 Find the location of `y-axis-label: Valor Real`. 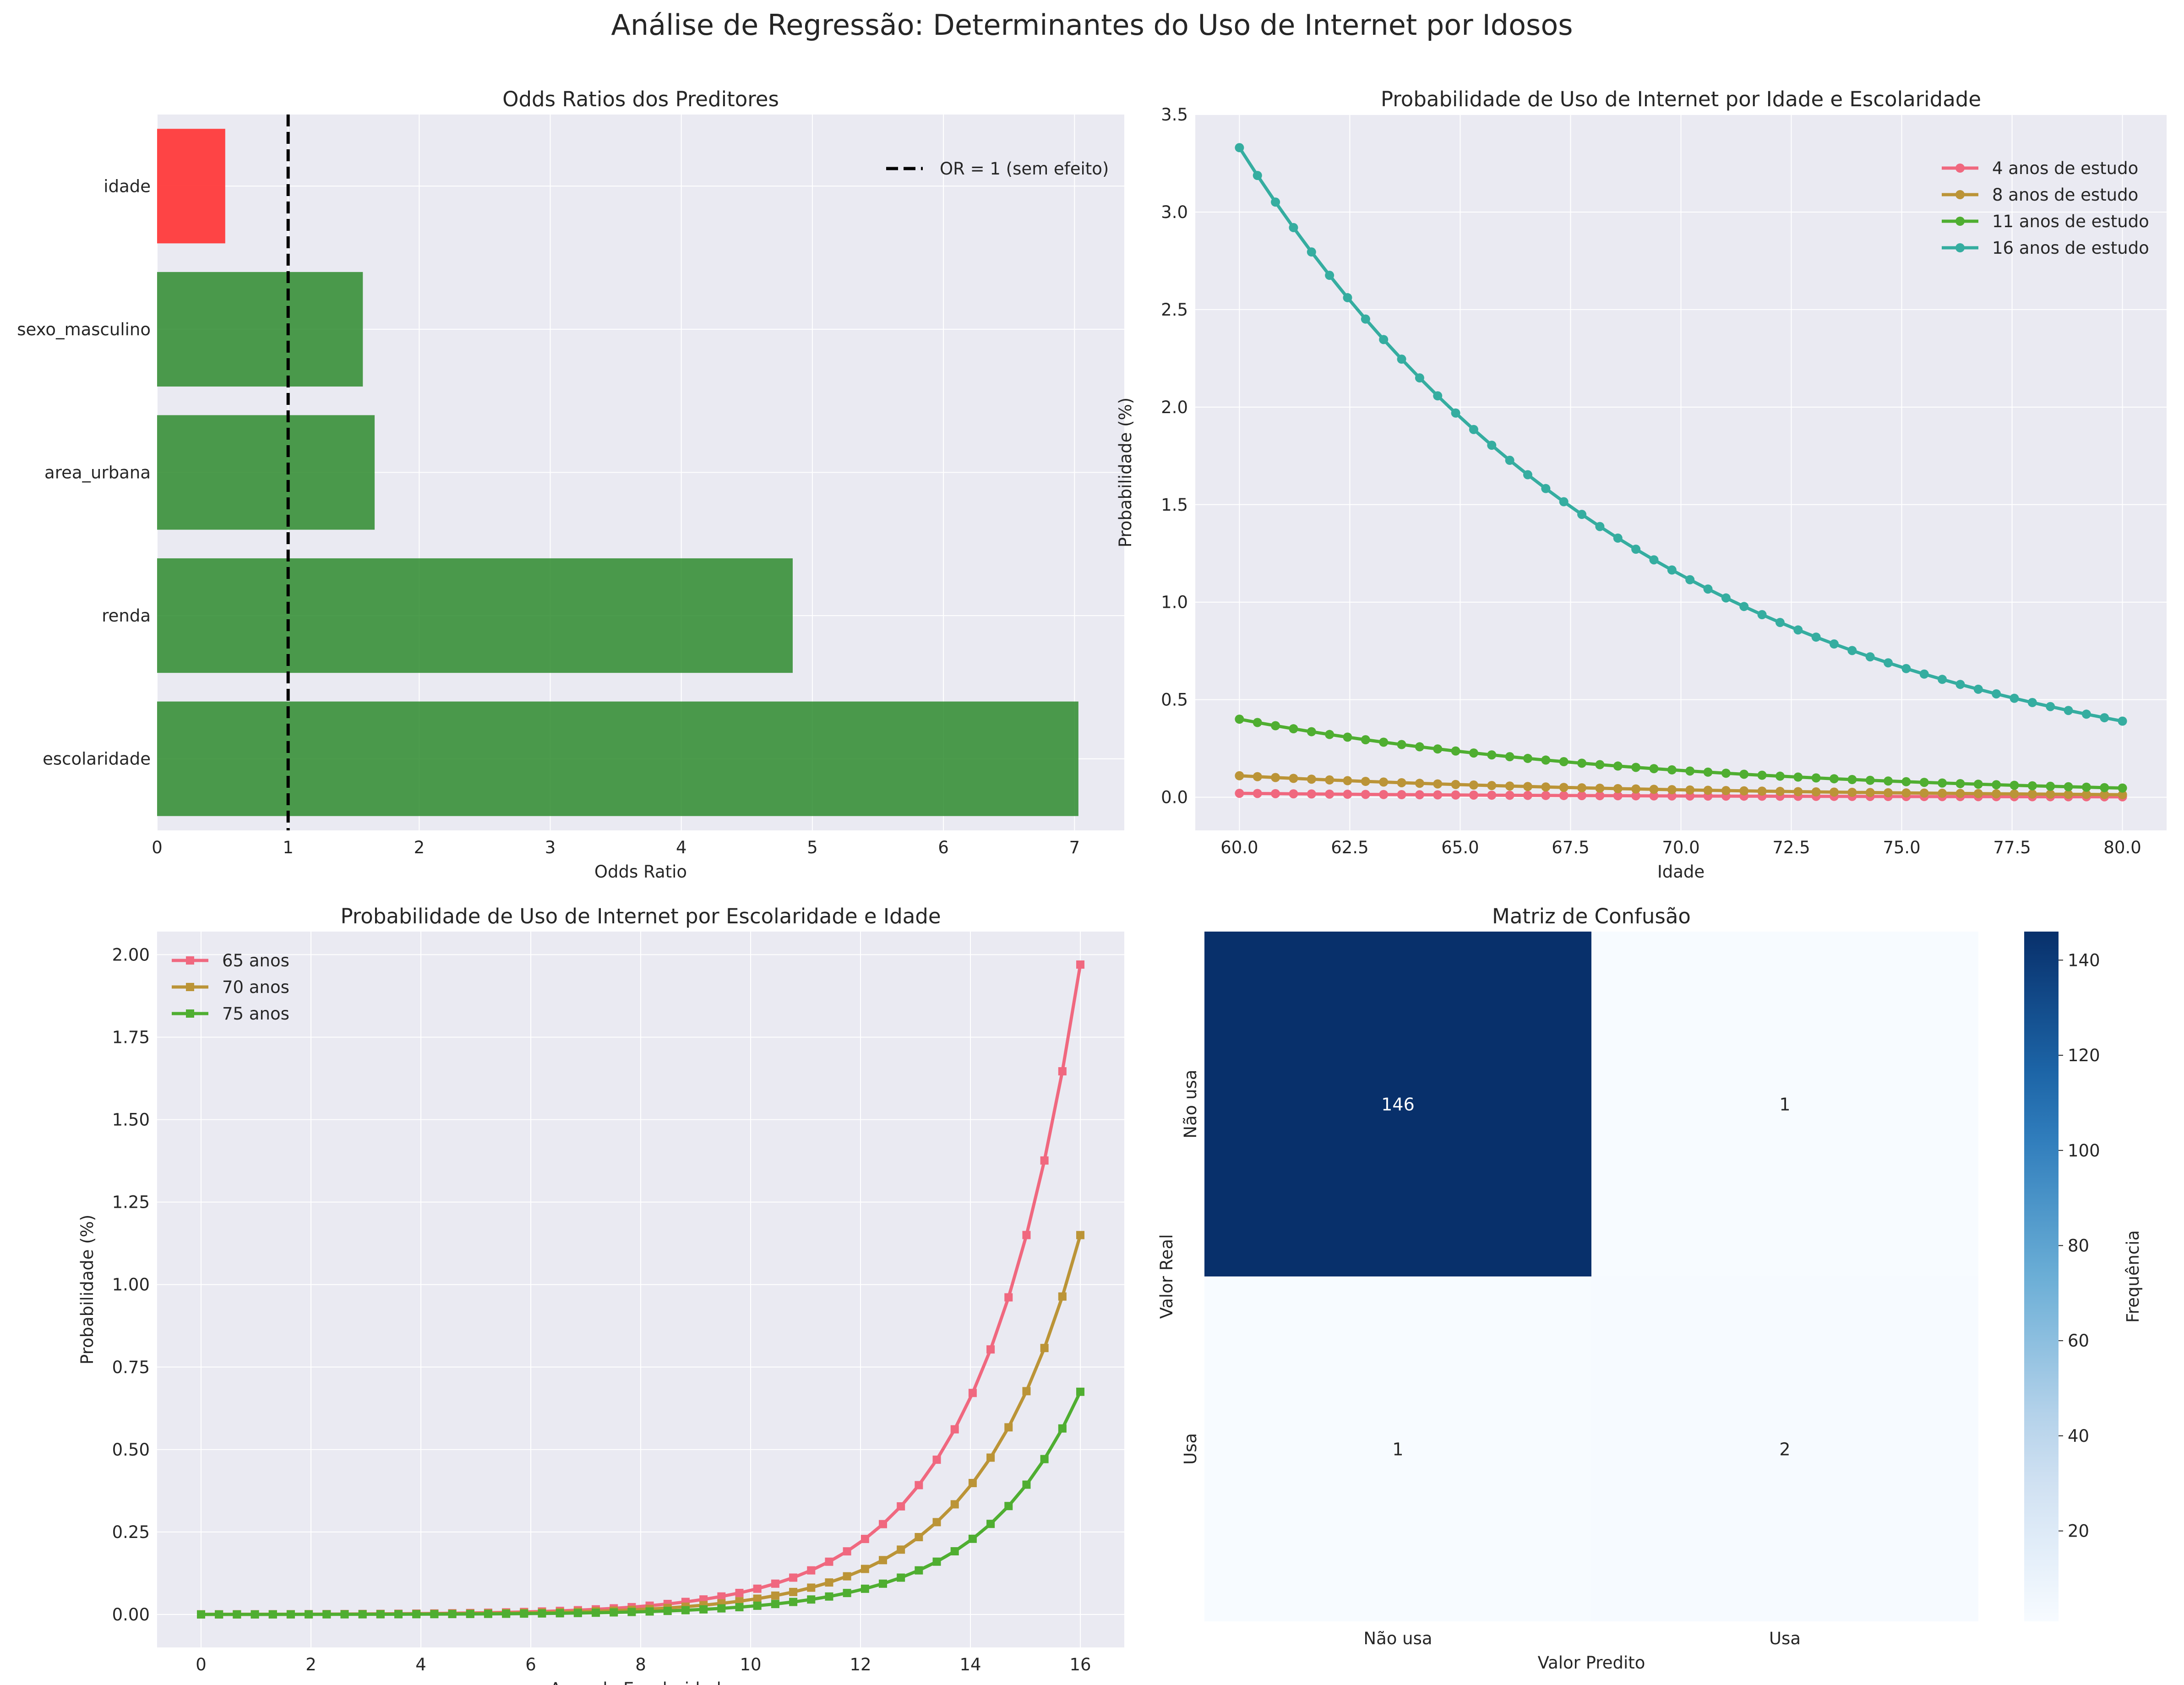

y-axis-label: Valor Real is located at coordinates (1166, 1276).